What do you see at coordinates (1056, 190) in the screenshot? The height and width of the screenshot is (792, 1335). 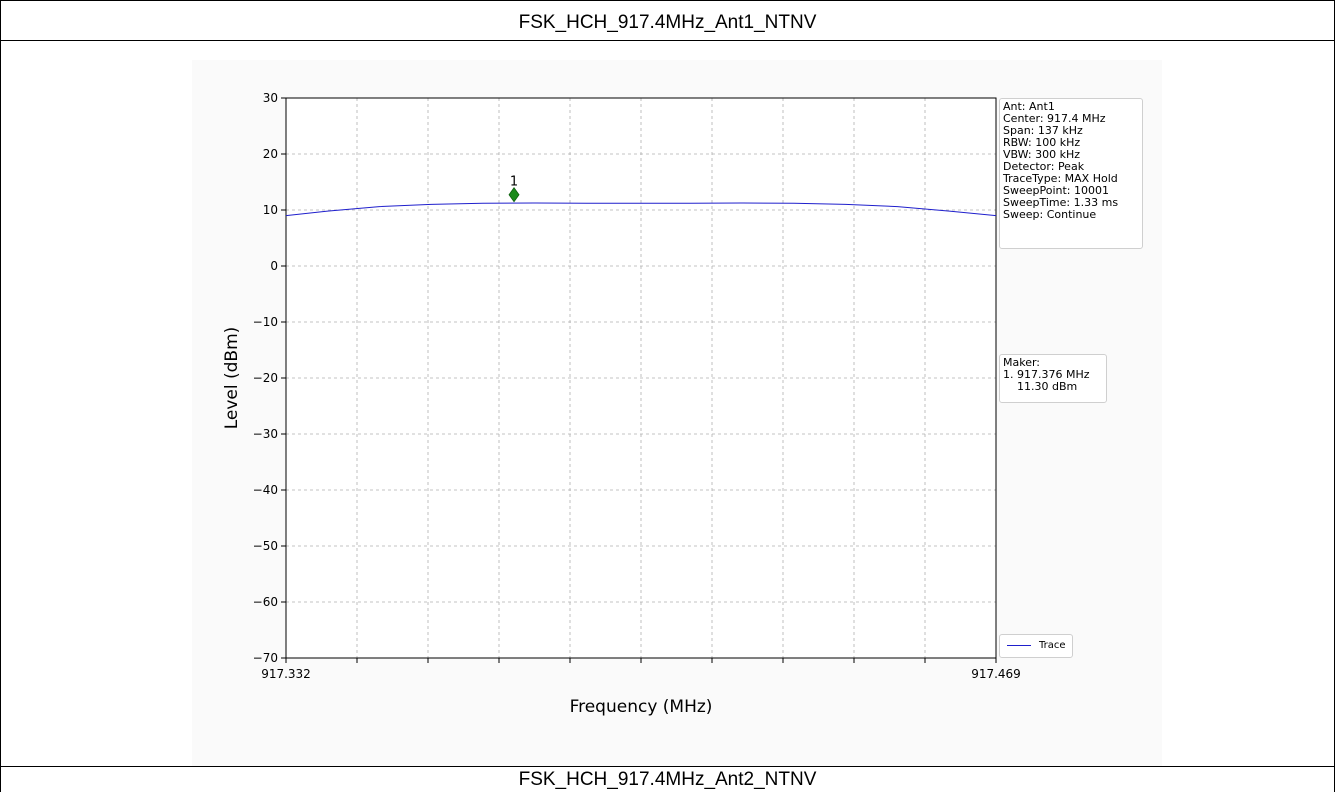 I see `settings-line: SweepPoint: 10001` at bounding box center [1056, 190].